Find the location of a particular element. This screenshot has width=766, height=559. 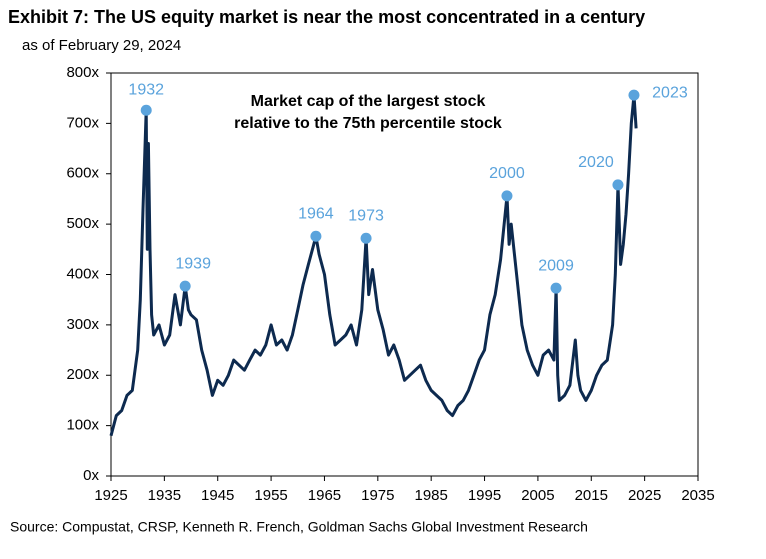

peak-label: 1964 is located at coordinates (316, 213).